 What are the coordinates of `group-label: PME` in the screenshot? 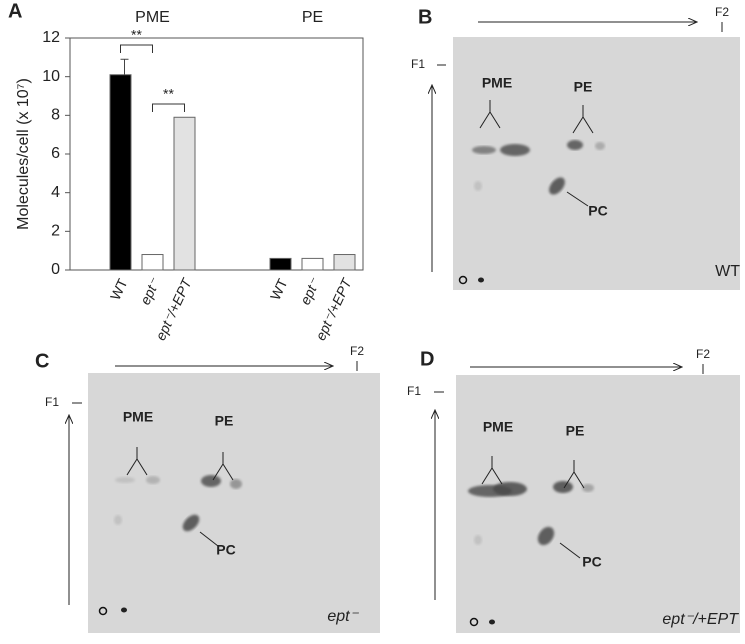 It's located at (152, 17).